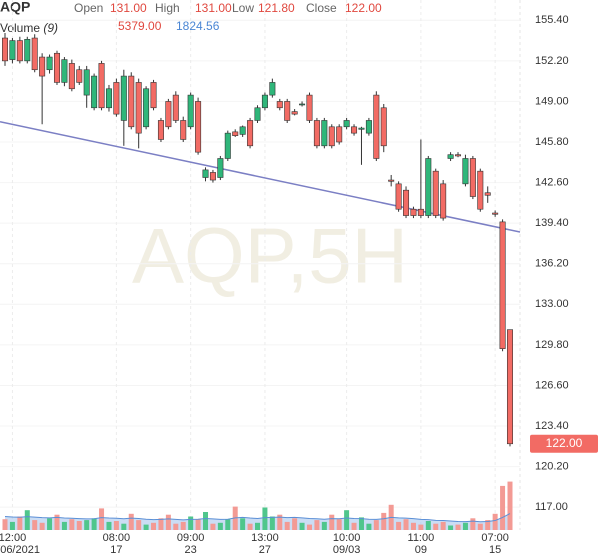 This screenshot has width=600, height=558. What do you see at coordinates (495, 550) in the screenshot?
I see `x-date-label: 15` at bounding box center [495, 550].